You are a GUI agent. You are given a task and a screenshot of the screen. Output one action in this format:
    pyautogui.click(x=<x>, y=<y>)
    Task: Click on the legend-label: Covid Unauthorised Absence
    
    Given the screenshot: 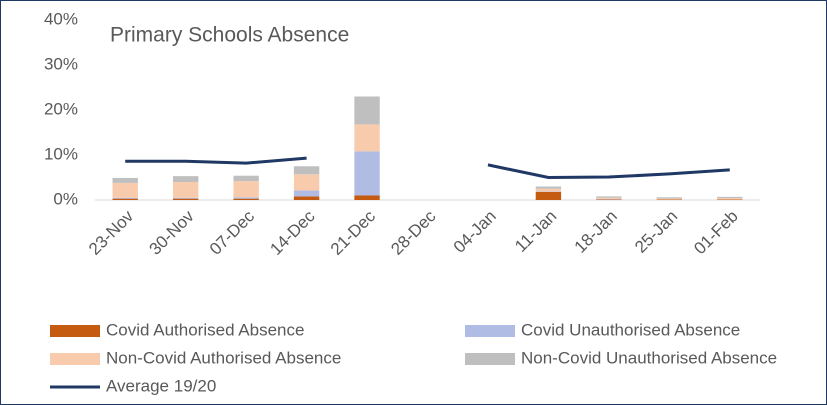 What is the action you would take?
    pyautogui.click(x=630, y=329)
    